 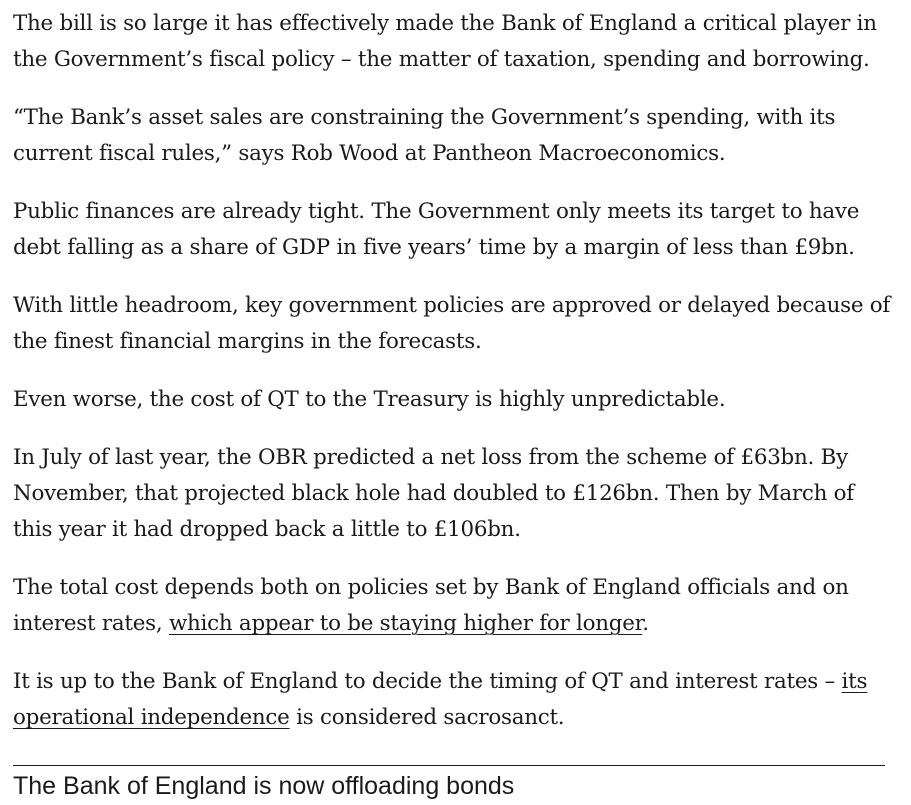 I want to click on paragraph-text: is considered sacrosanct., so click(x=427, y=717).